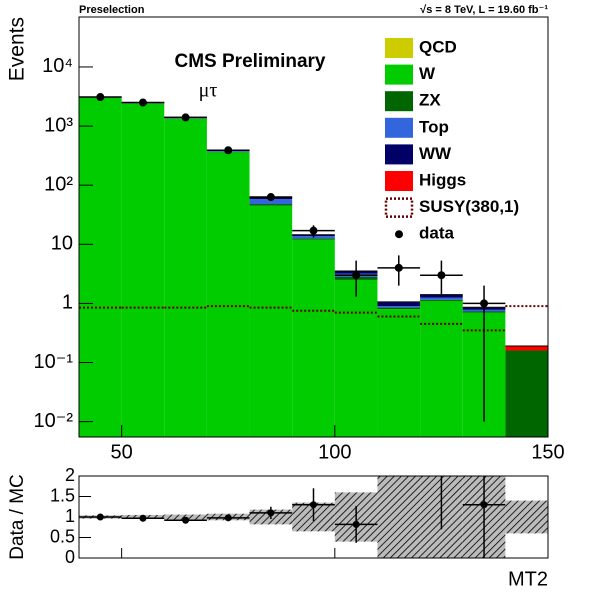 Image resolution: width=596 pixels, height=602 pixels. What do you see at coordinates (442, 179) in the screenshot?
I see `legend-label: Higgs` at bounding box center [442, 179].